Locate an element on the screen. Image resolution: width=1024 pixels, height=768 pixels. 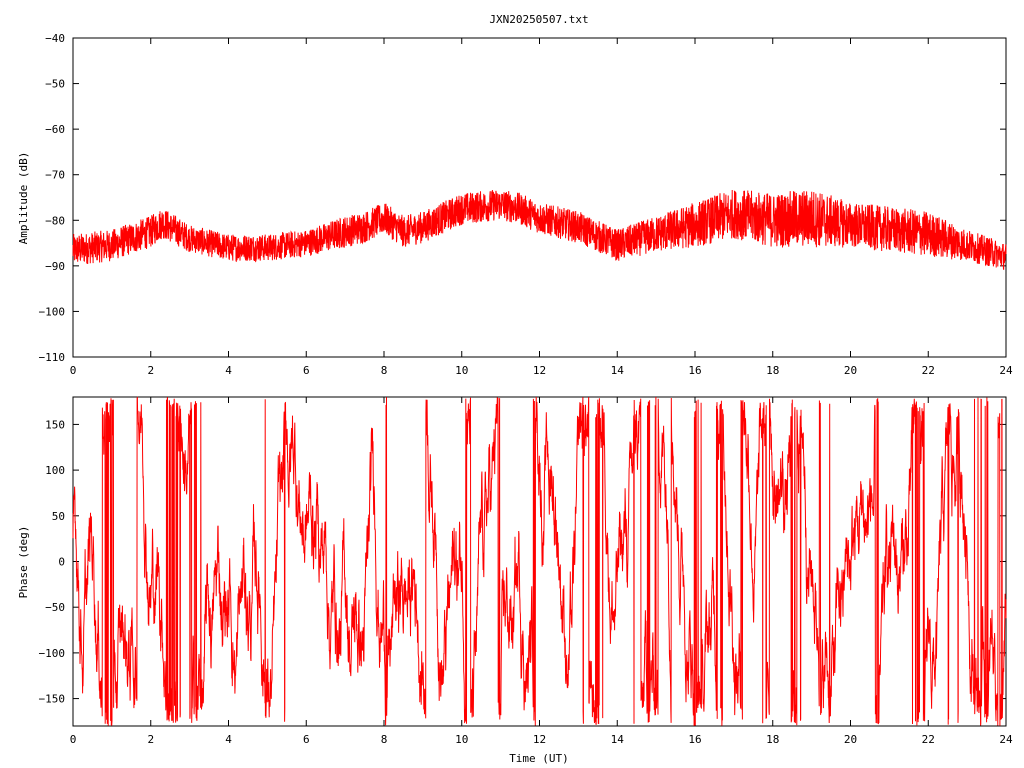
amplitude-xtick-label: 24 is located at coordinates (1006, 370).